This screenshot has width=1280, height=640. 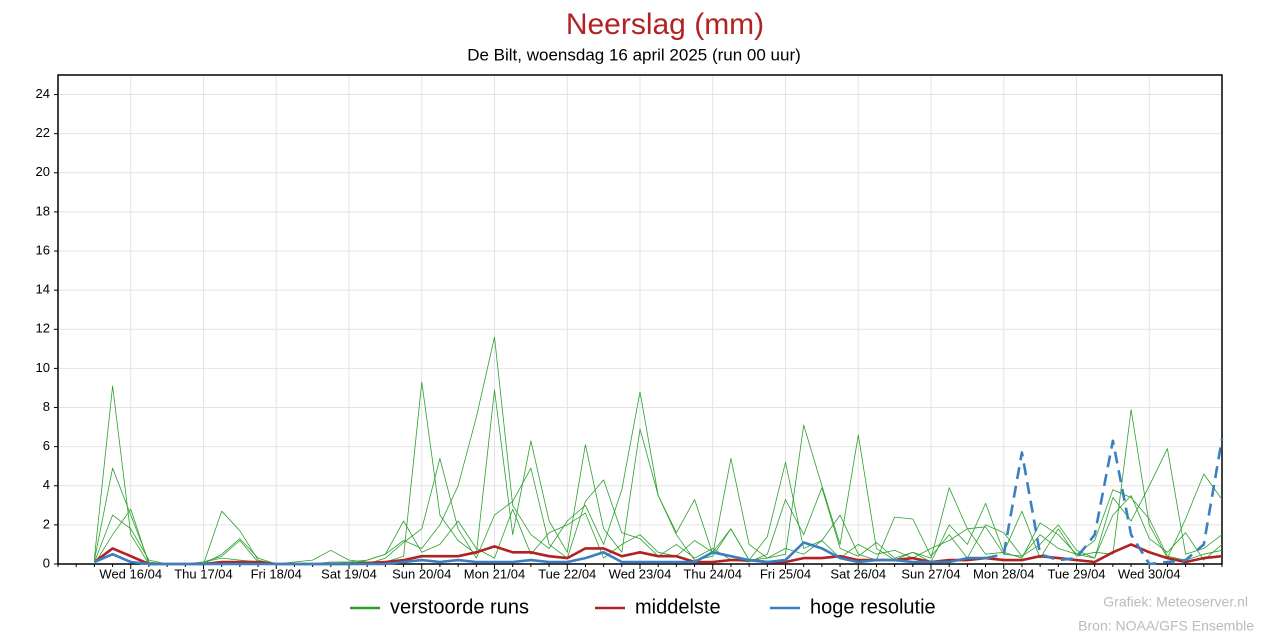 I want to click on x-tick-label: Tue 29/04, so click(x=1076, y=573).